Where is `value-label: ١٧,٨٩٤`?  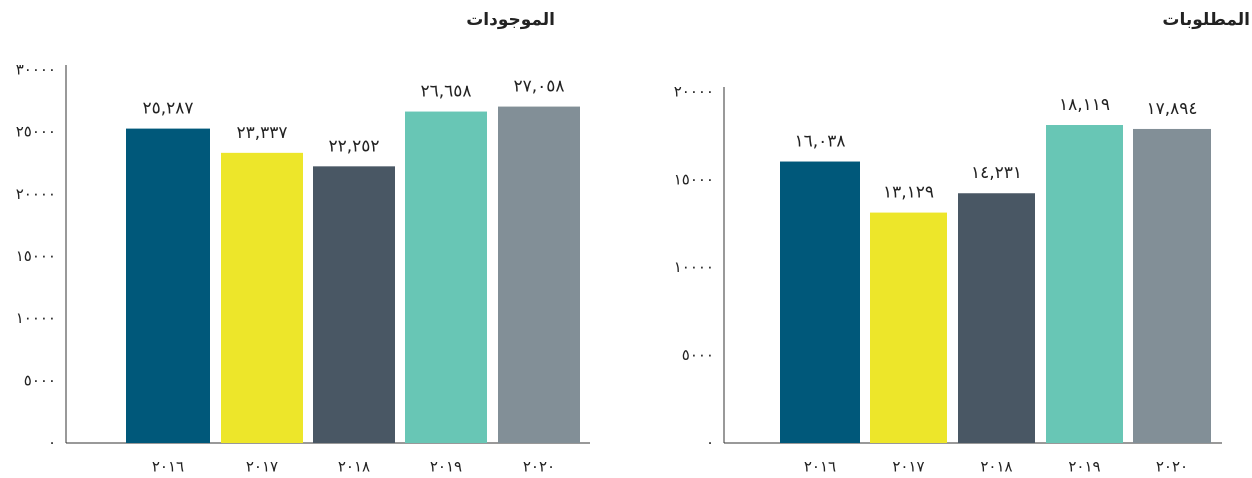
value-label: ١٧,٨٩٤ is located at coordinates (1171, 109).